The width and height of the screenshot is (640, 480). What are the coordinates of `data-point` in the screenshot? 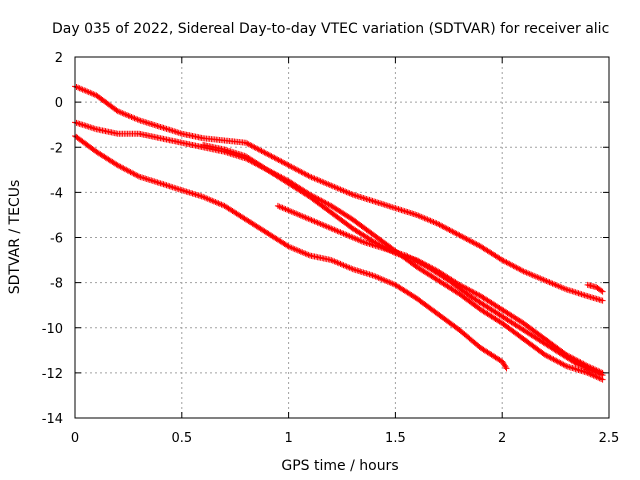 It's located at (277, 205).